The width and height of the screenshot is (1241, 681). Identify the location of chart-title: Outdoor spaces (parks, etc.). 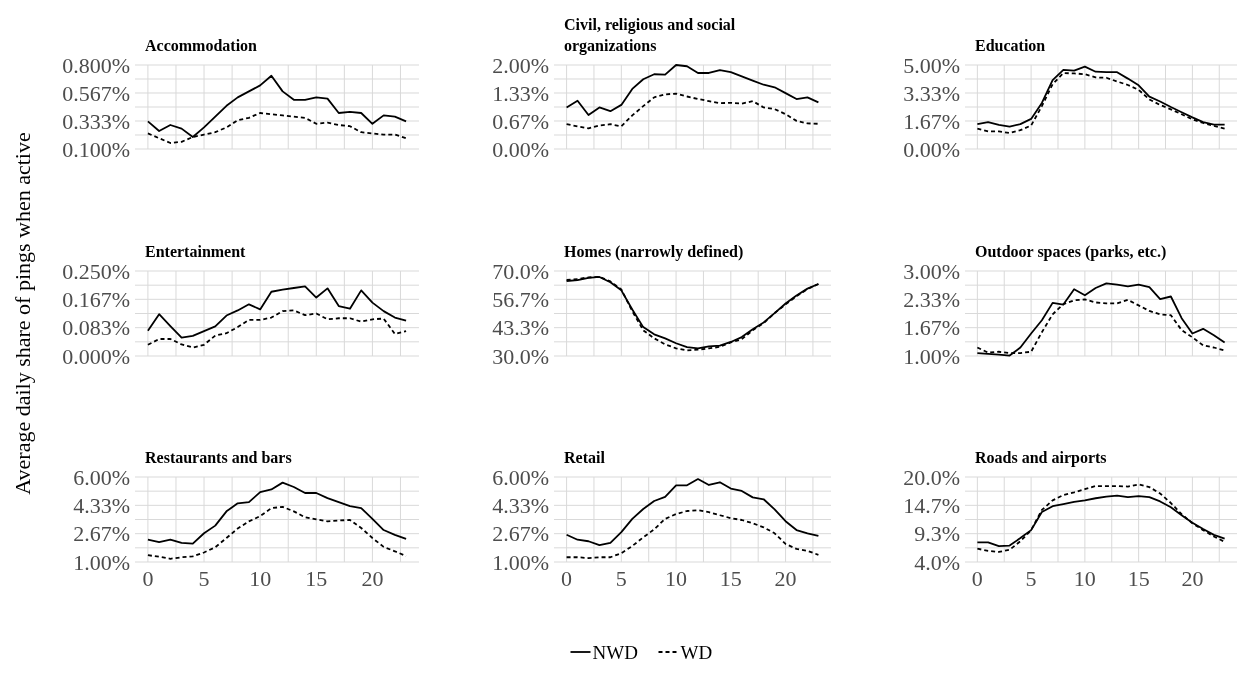
(1071, 252).